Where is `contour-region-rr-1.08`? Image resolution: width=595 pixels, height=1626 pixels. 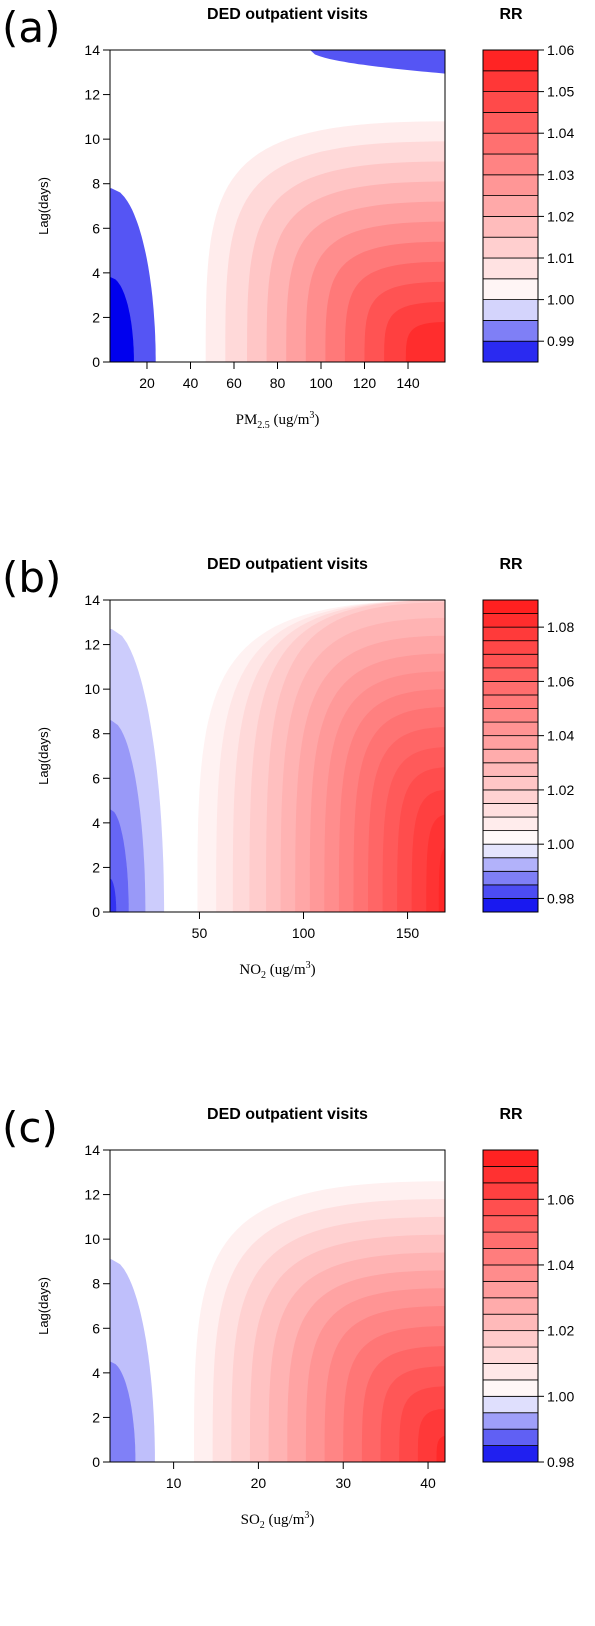 contour-region-rr-1.08 is located at coordinates (435, 863).